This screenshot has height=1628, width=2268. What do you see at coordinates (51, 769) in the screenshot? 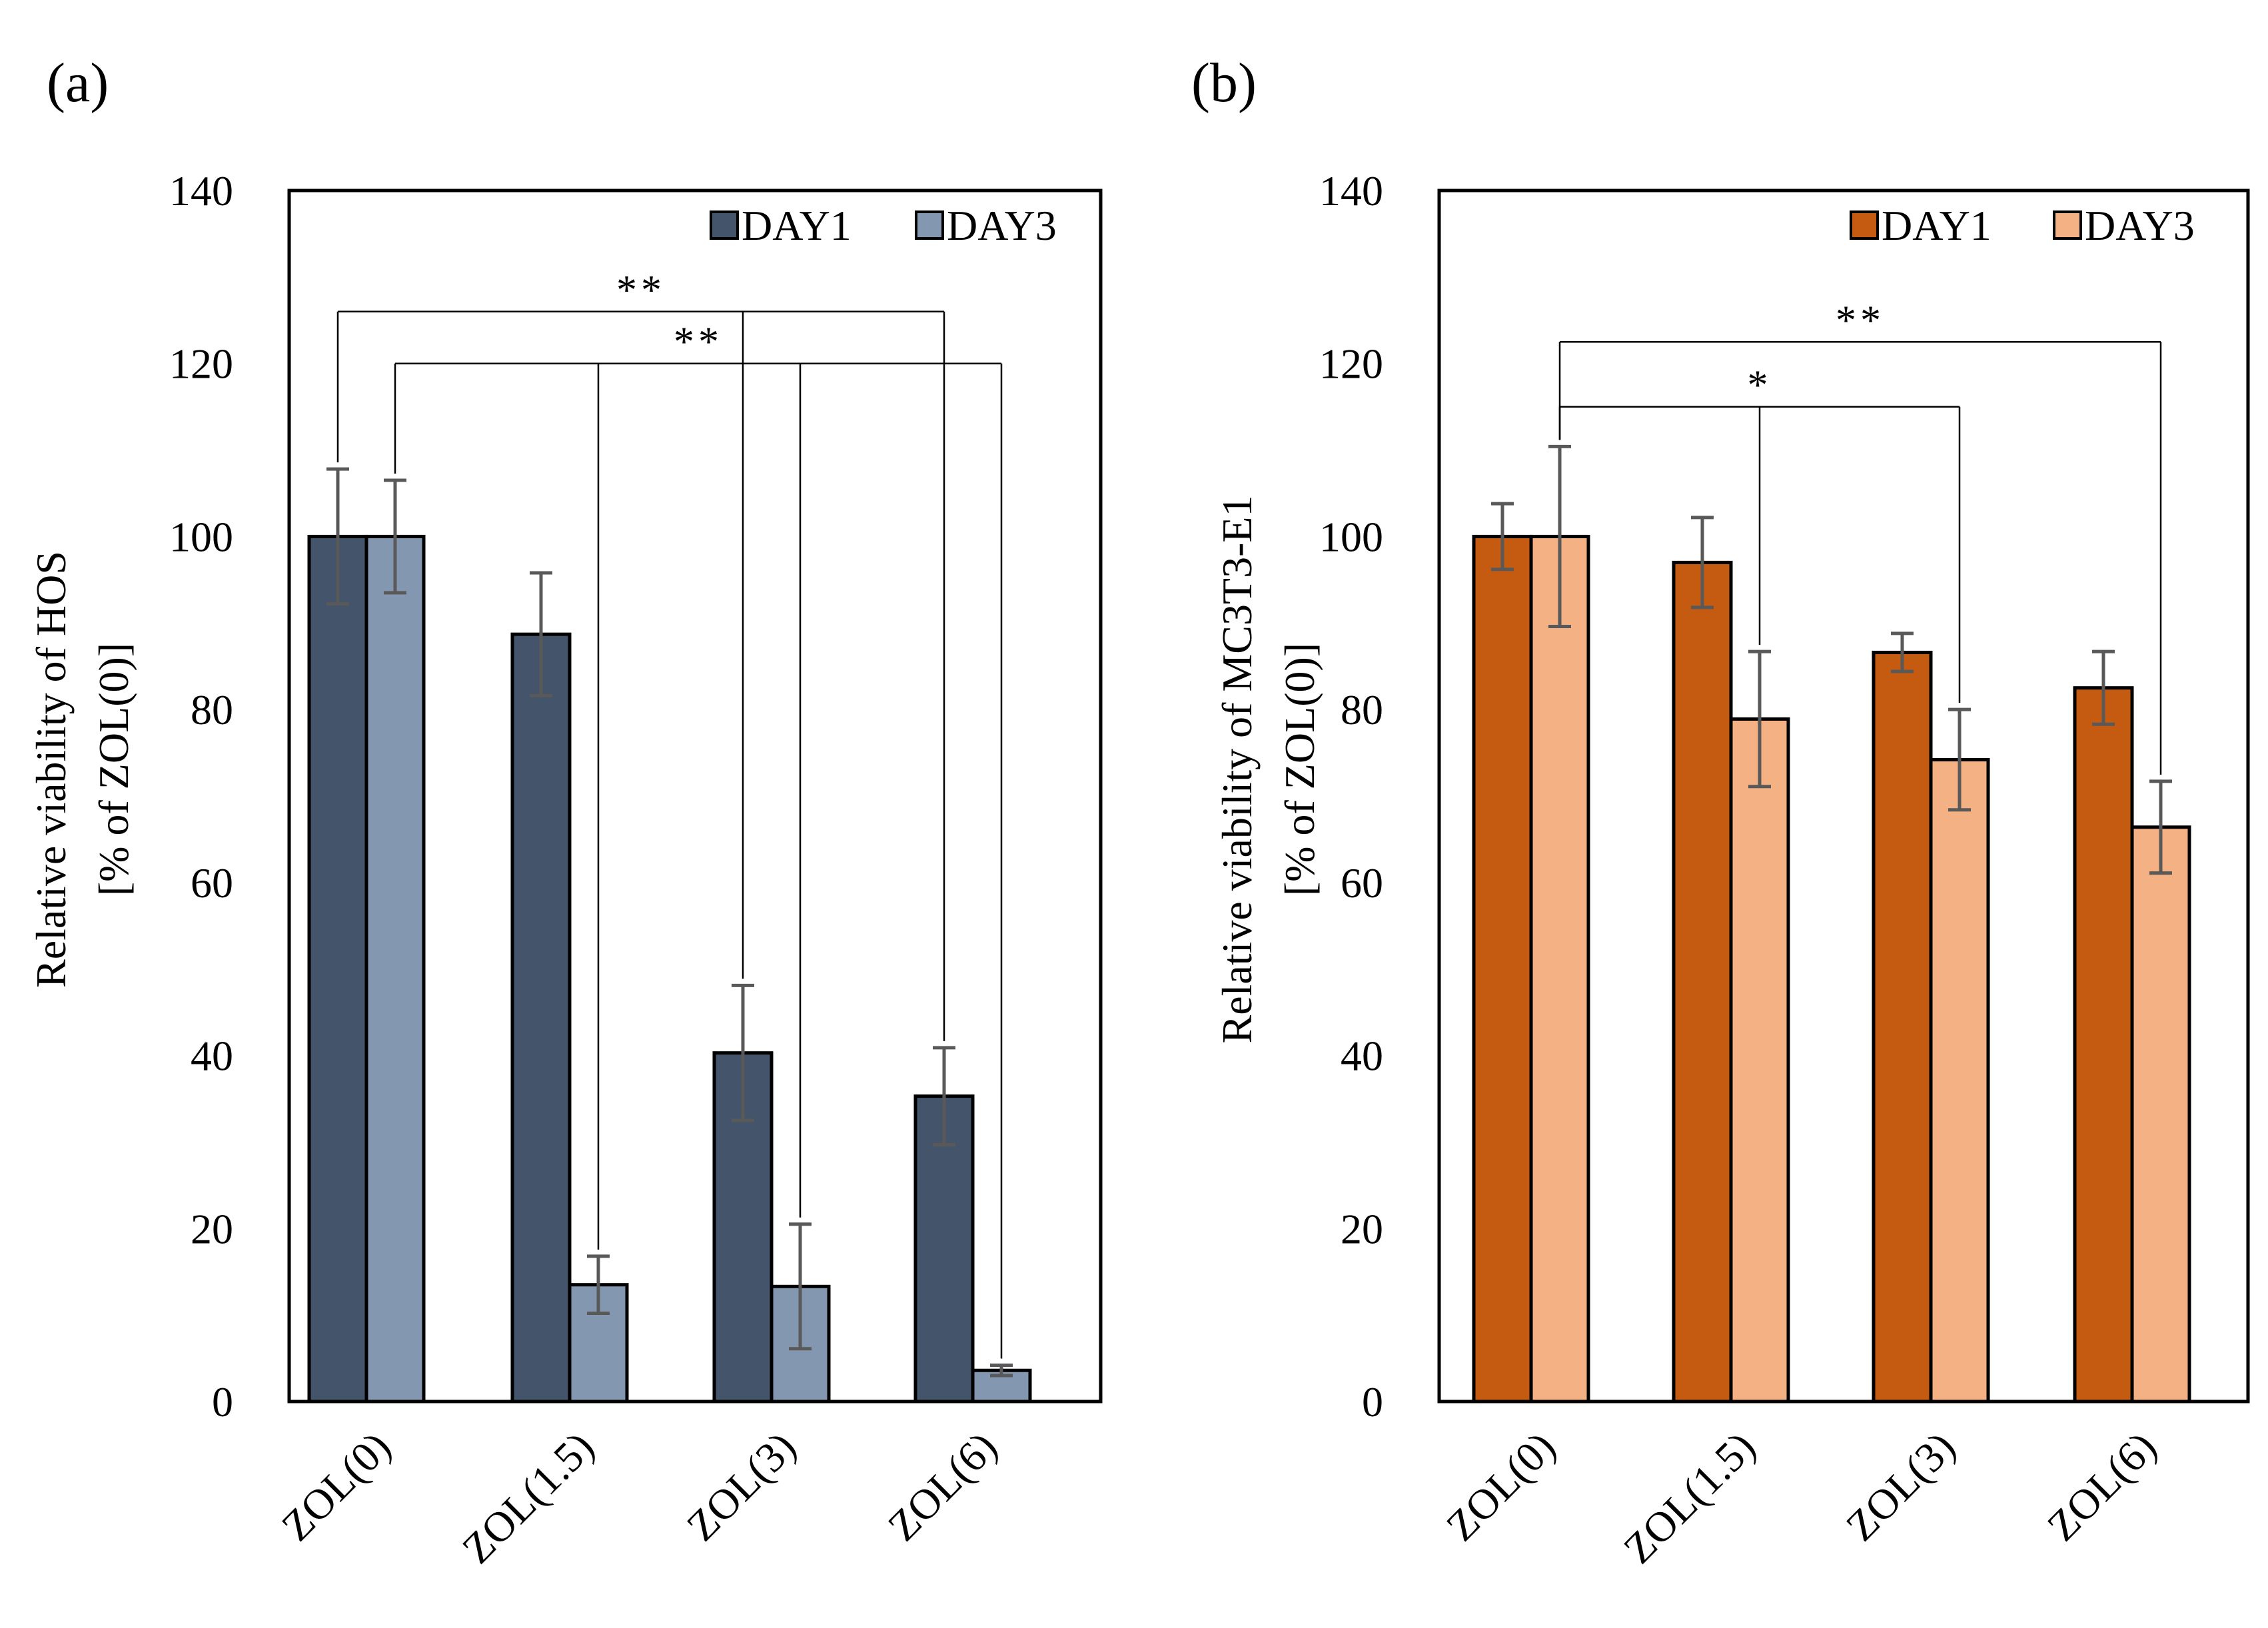
I see `y-axis-title: Relative viability of HOS` at bounding box center [51, 769].